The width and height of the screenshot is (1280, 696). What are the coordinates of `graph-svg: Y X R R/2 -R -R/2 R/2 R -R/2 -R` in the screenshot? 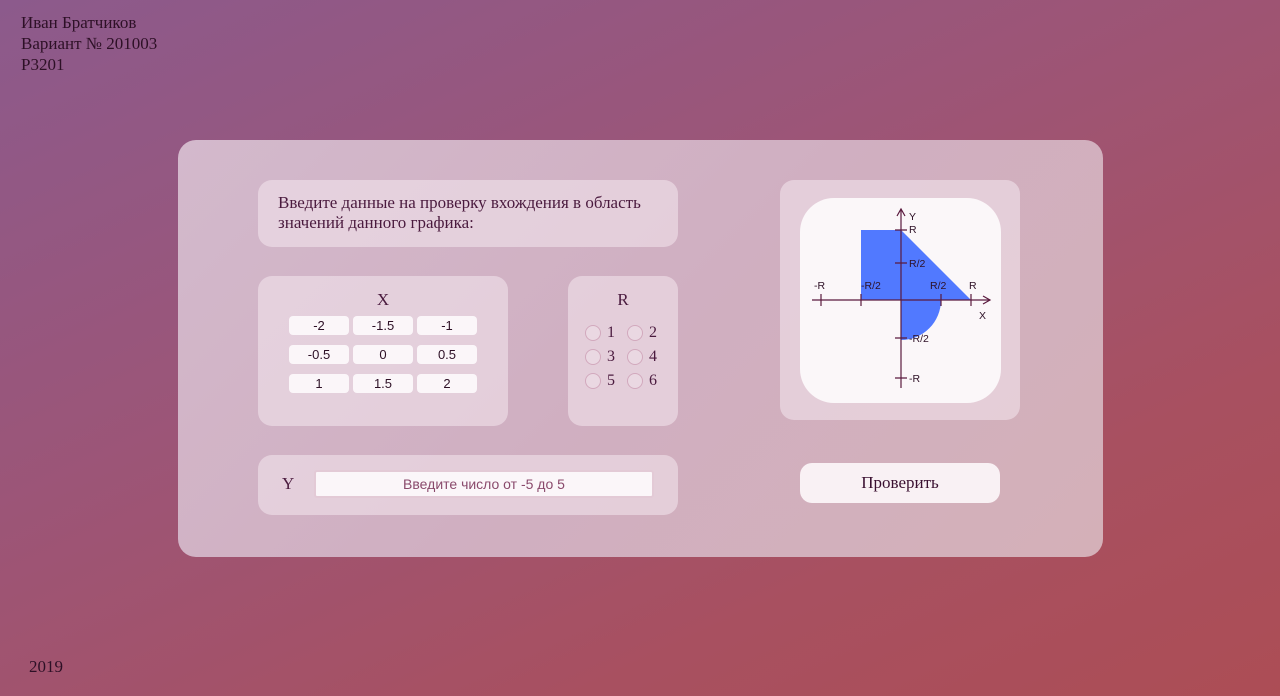 It's located at (902, 297).